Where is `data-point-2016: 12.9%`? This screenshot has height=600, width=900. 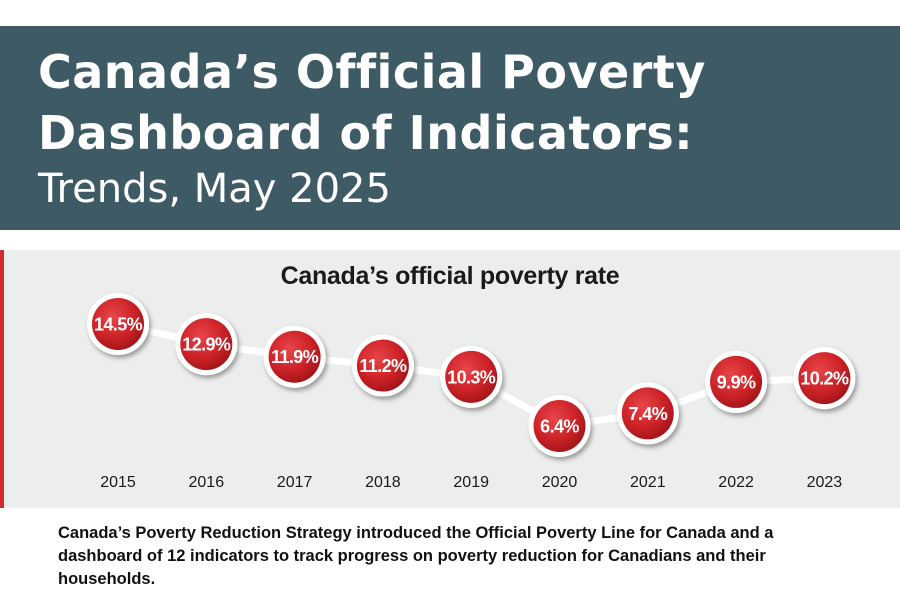 data-point-2016: 12.9% is located at coordinates (206, 344).